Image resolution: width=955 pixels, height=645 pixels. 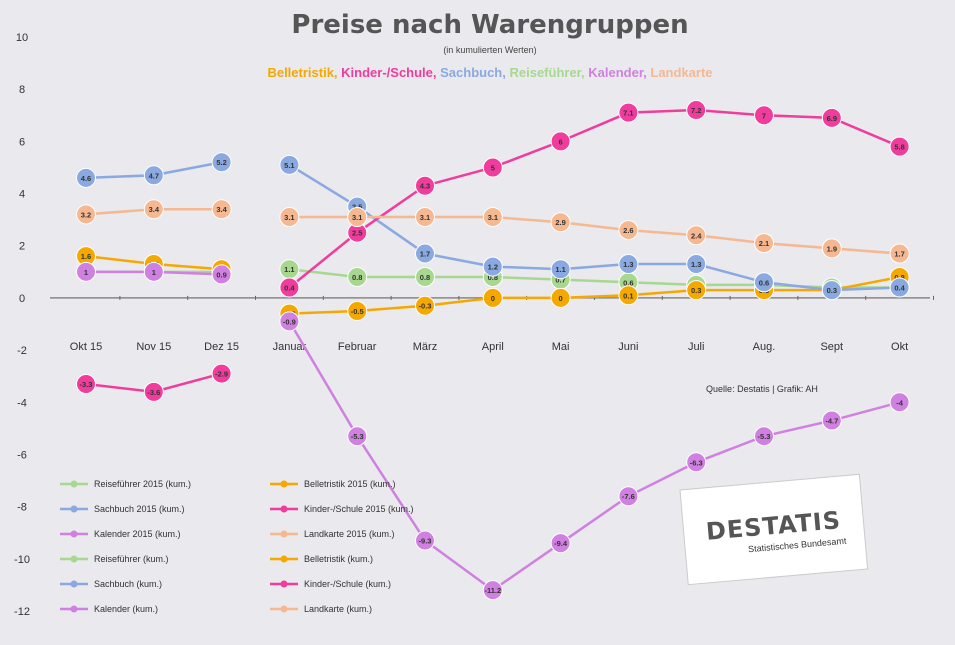 I want to click on data-label: 5.8, so click(x=899, y=147).